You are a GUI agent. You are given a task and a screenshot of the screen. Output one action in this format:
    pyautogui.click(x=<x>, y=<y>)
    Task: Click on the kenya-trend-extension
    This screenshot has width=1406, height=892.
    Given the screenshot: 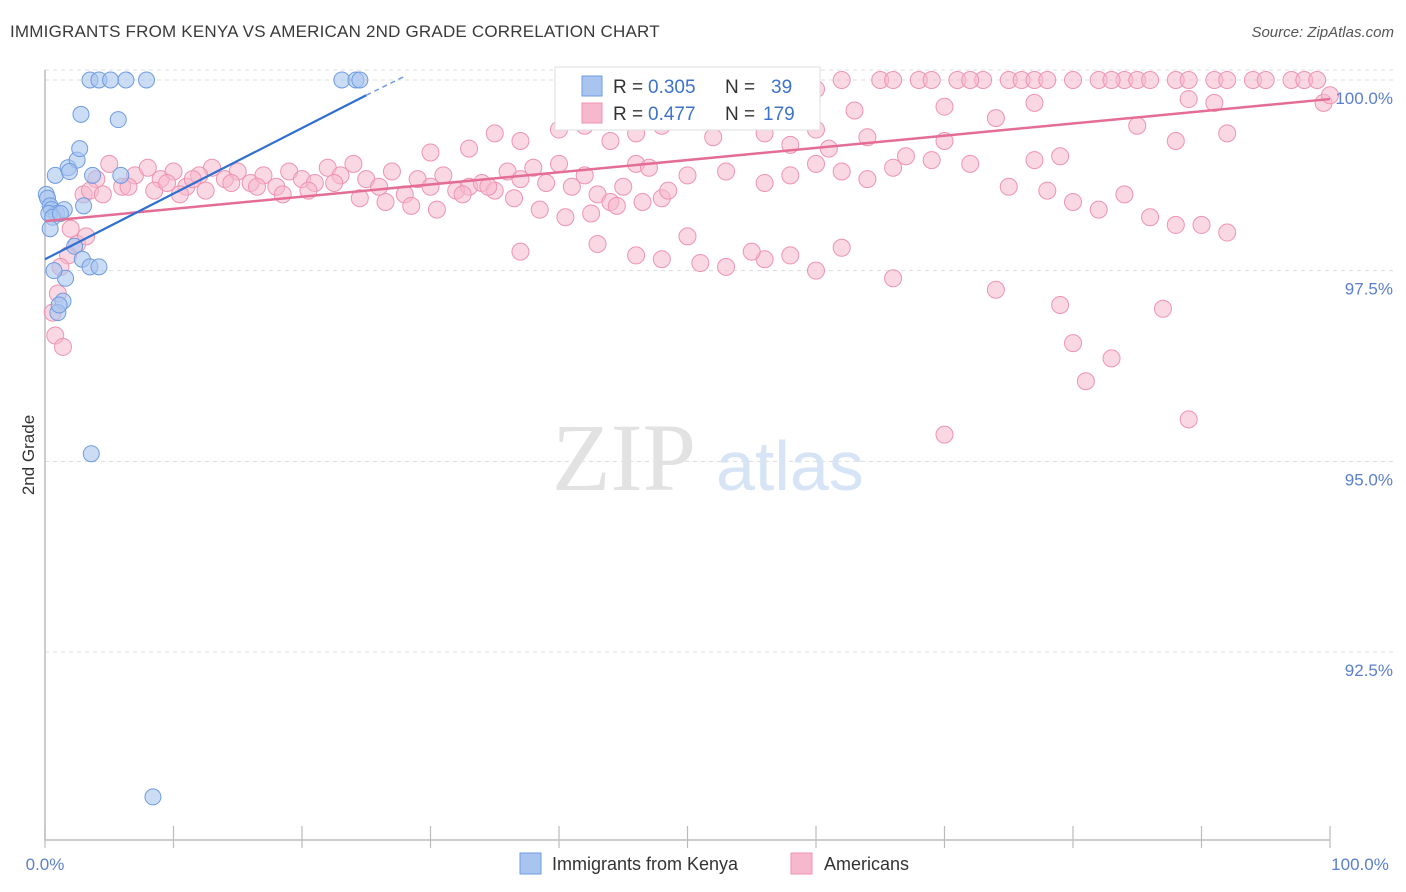 What is the action you would take?
    pyautogui.click(x=385, y=85)
    